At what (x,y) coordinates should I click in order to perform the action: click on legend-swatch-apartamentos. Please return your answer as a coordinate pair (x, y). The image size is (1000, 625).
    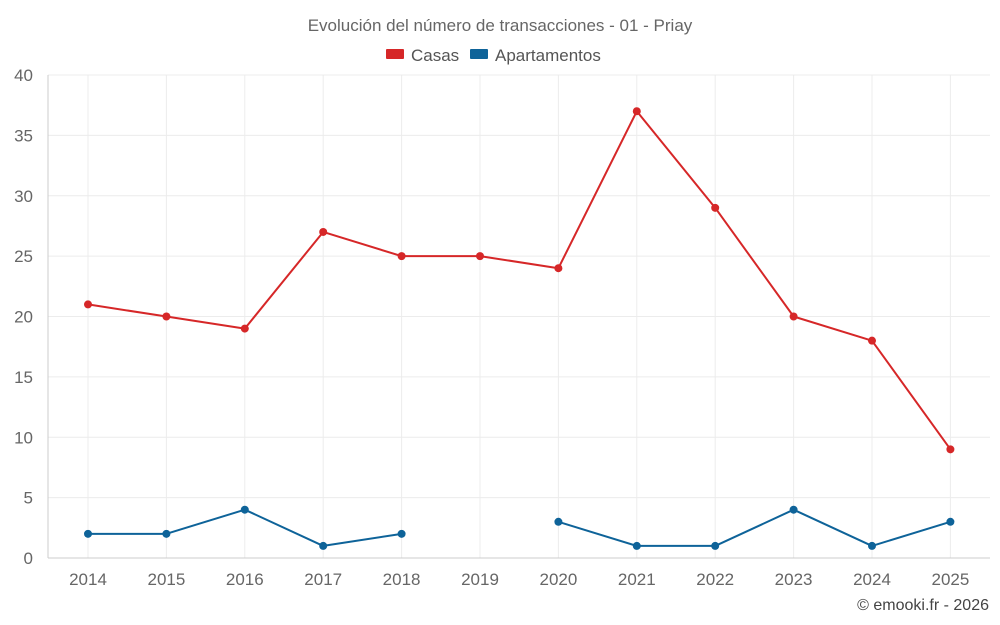
    Looking at the image, I should click on (479, 54).